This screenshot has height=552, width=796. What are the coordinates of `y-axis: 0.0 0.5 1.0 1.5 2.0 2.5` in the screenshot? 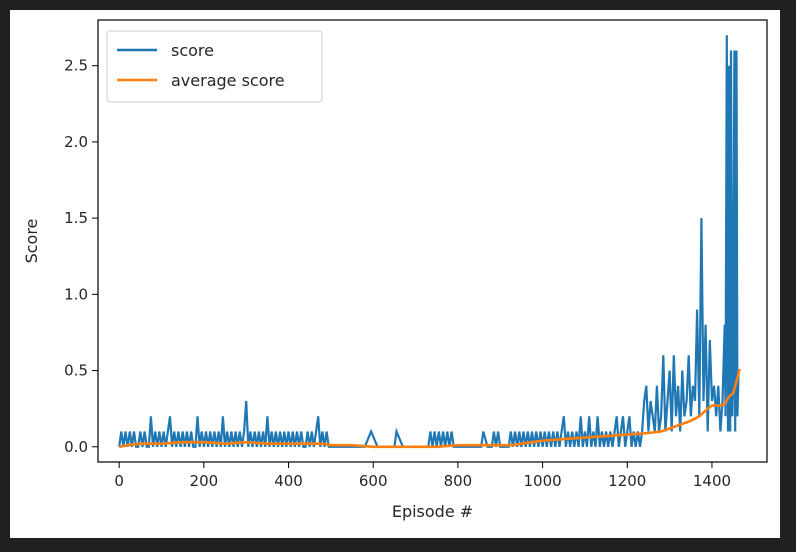 It's located at (81, 256).